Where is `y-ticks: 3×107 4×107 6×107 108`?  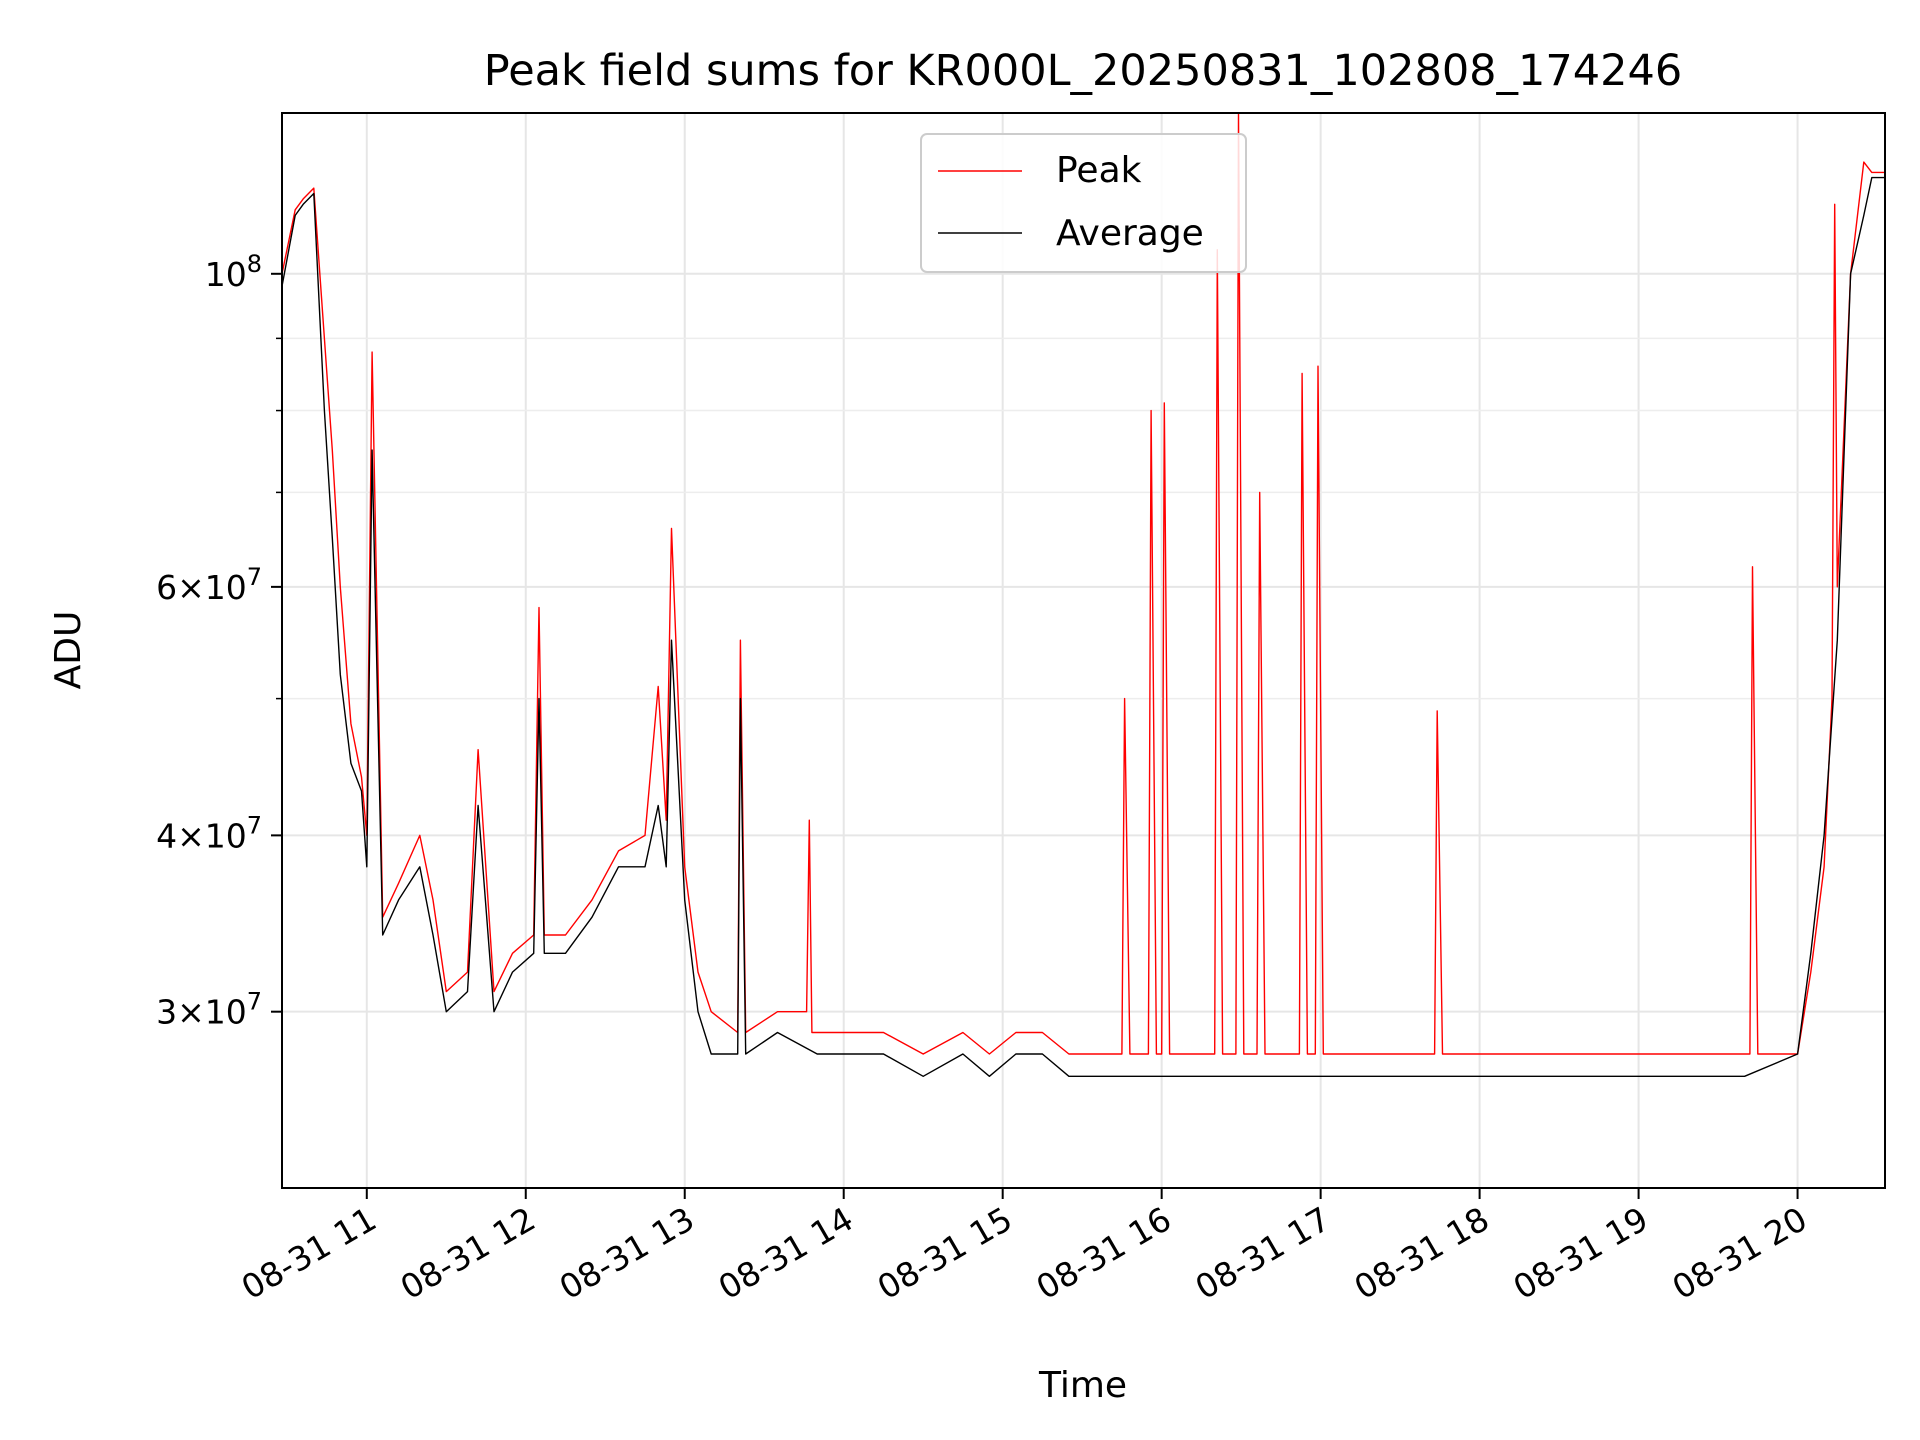
y-ticks: 3×107 4×107 6×107 108 is located at coordinates (219, 641).